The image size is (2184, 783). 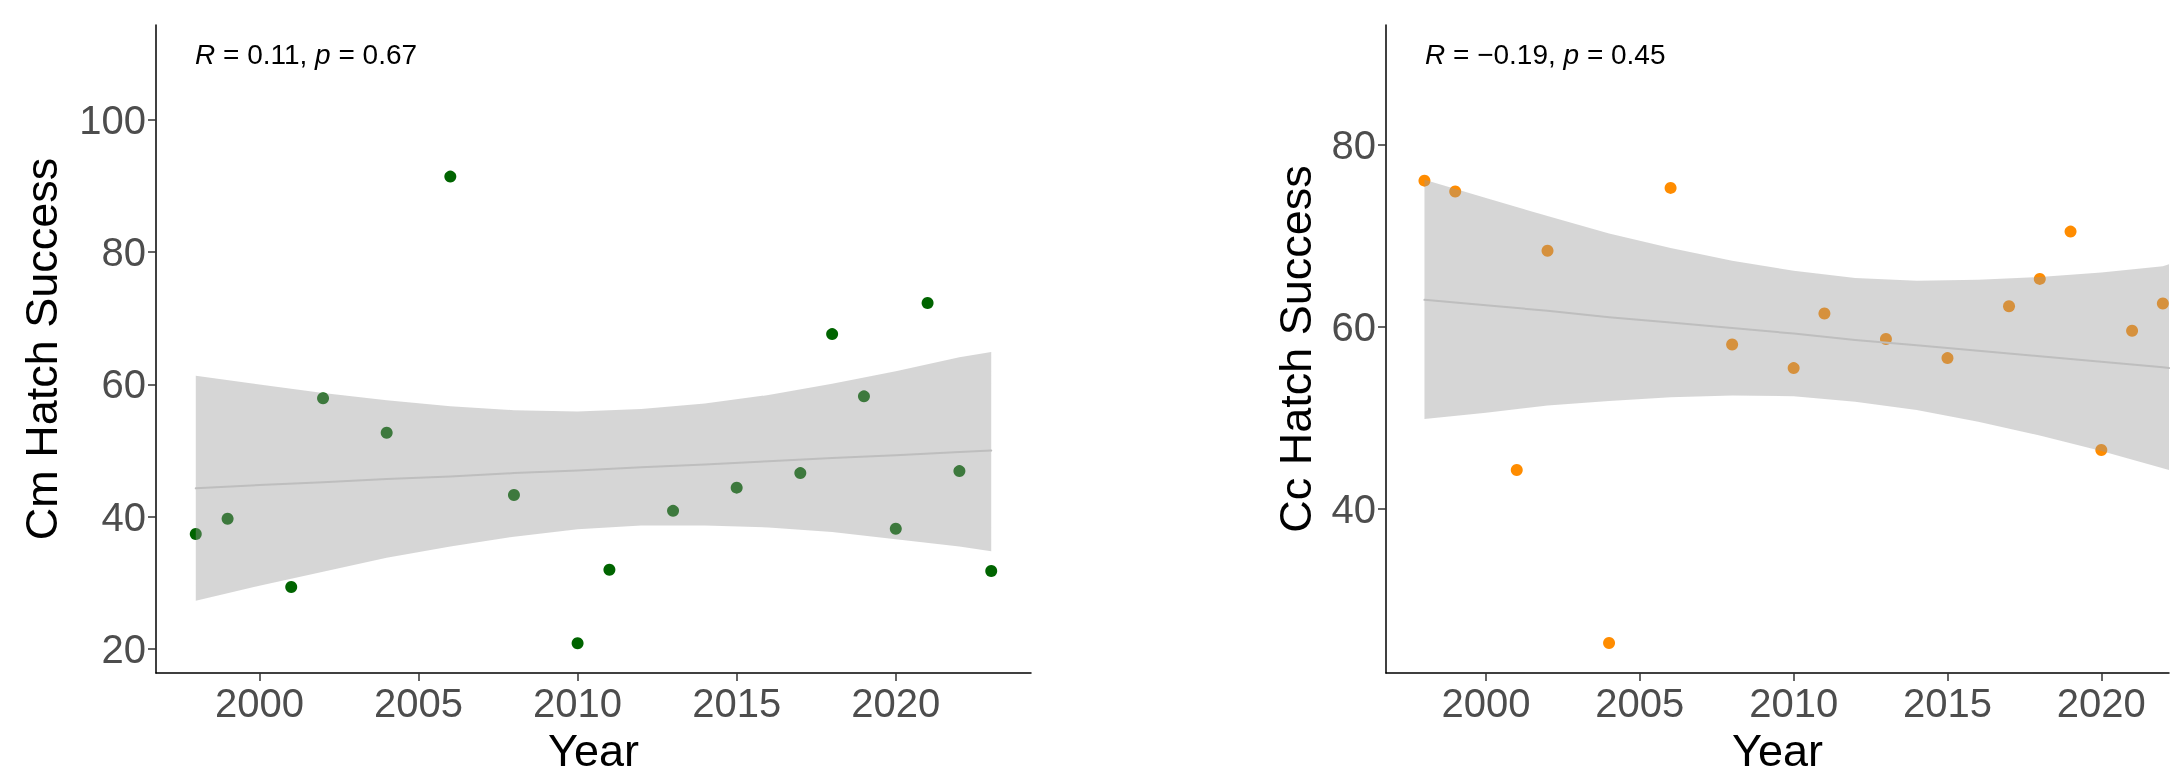 What do you see at coordinates (1545, 54) in the screenshot?
I see `annotation: R = −0.19, p = 0.45` at bounding box center [1545, 54].